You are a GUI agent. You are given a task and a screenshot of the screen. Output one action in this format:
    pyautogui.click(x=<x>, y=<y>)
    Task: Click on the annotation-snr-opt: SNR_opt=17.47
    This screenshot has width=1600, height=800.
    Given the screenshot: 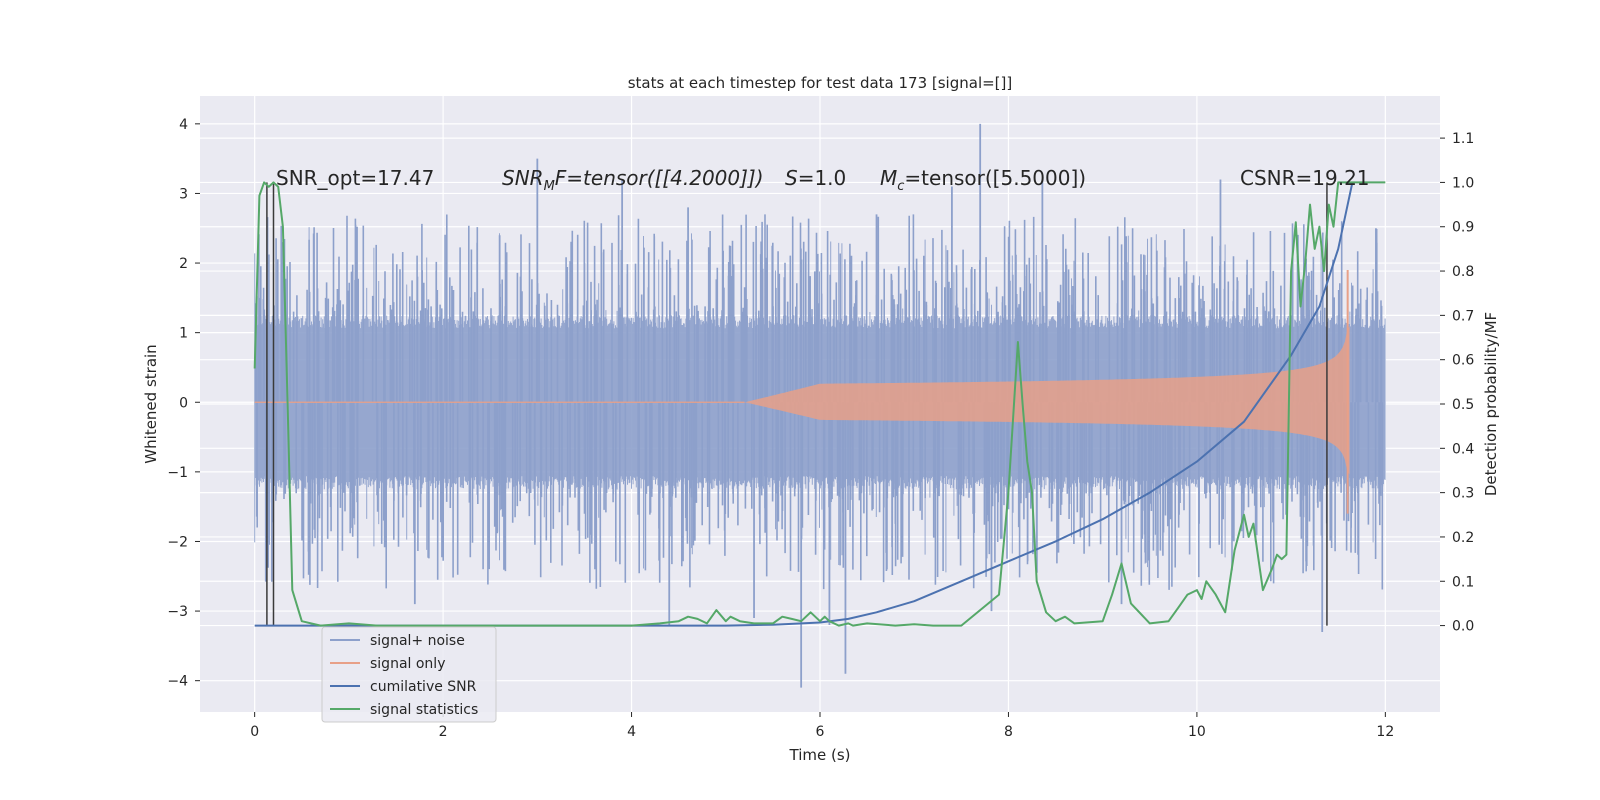 What is the action you would take?
    pyautogui.click(x=355, y=178)
    